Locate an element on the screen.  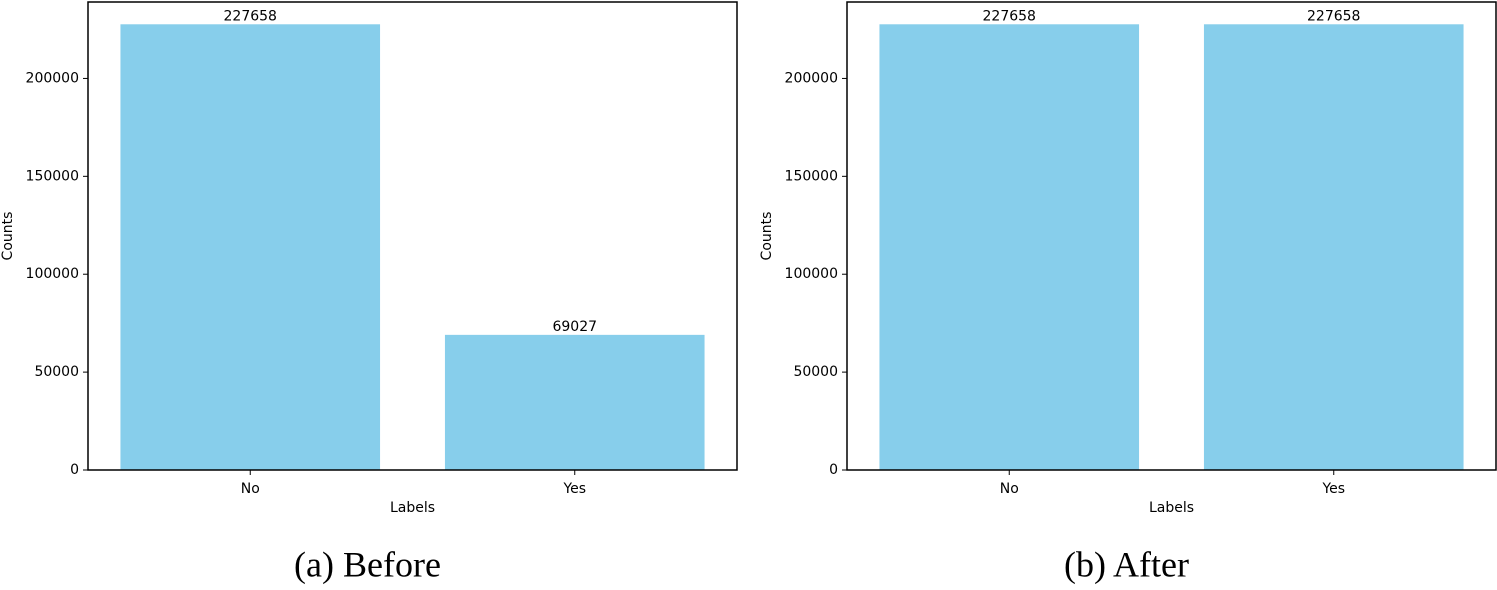
caption: (b) After is located at coordinates (1126, 564).